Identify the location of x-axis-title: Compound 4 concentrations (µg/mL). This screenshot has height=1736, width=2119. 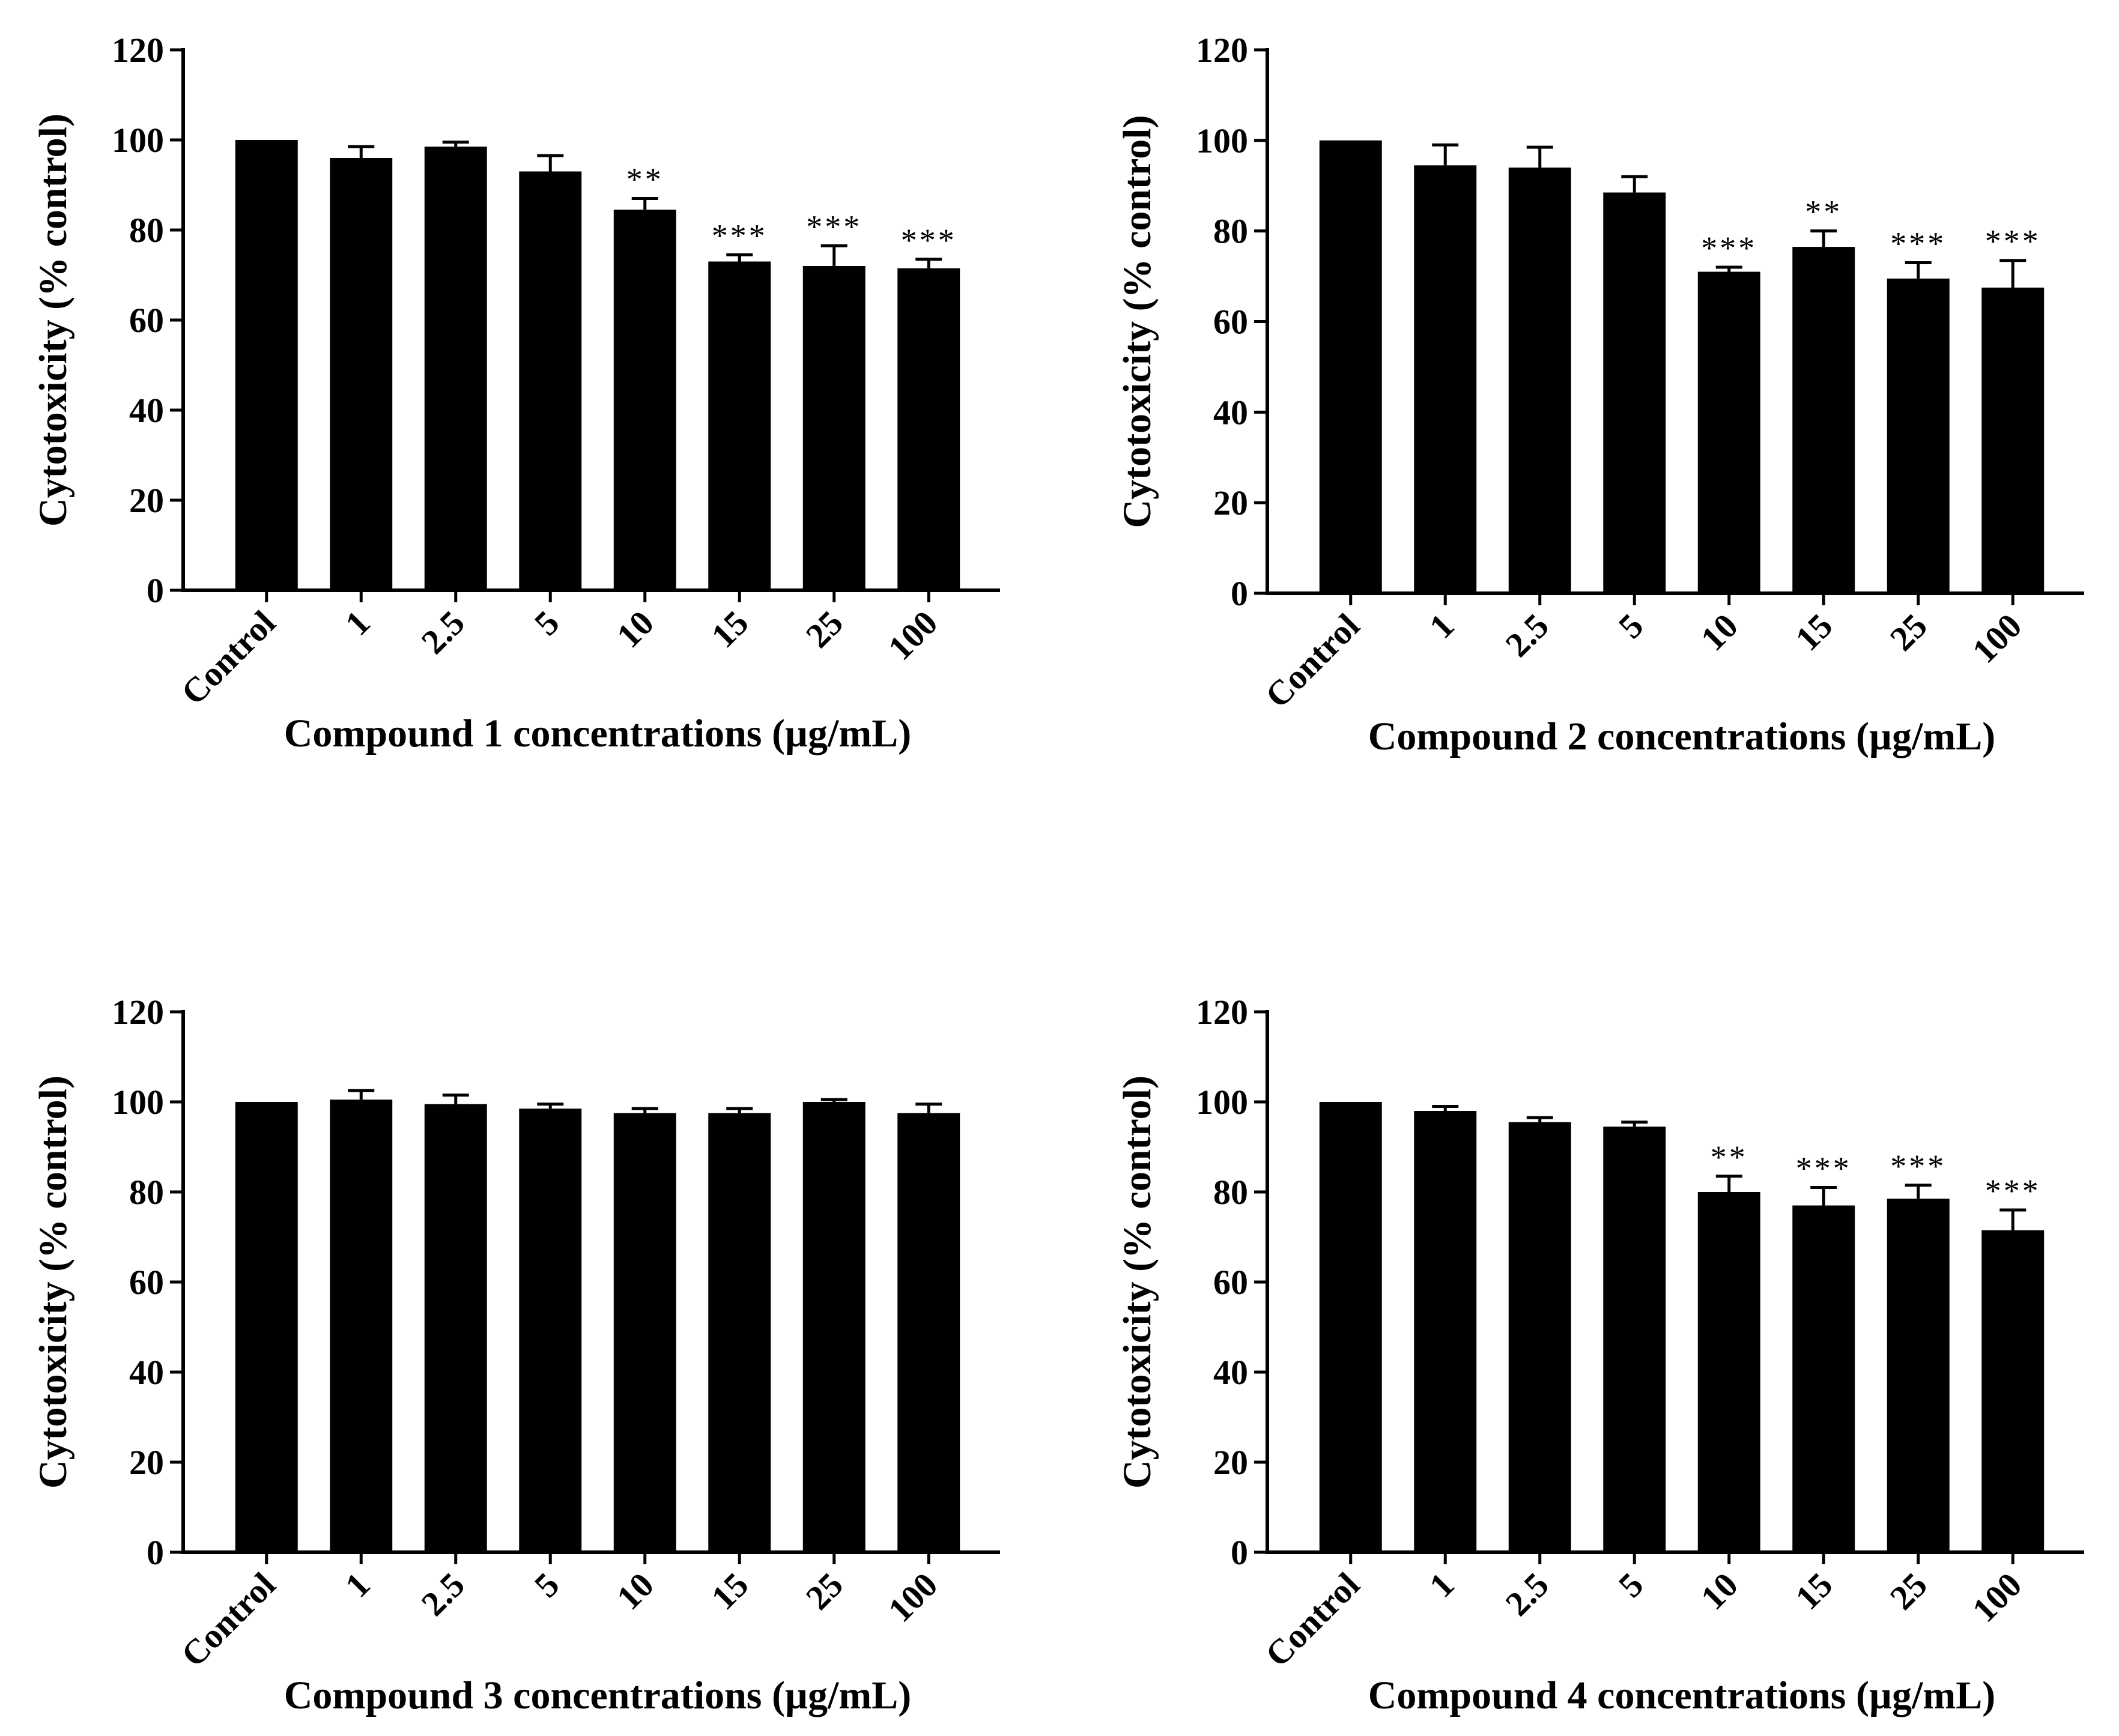
(1682, 1695).